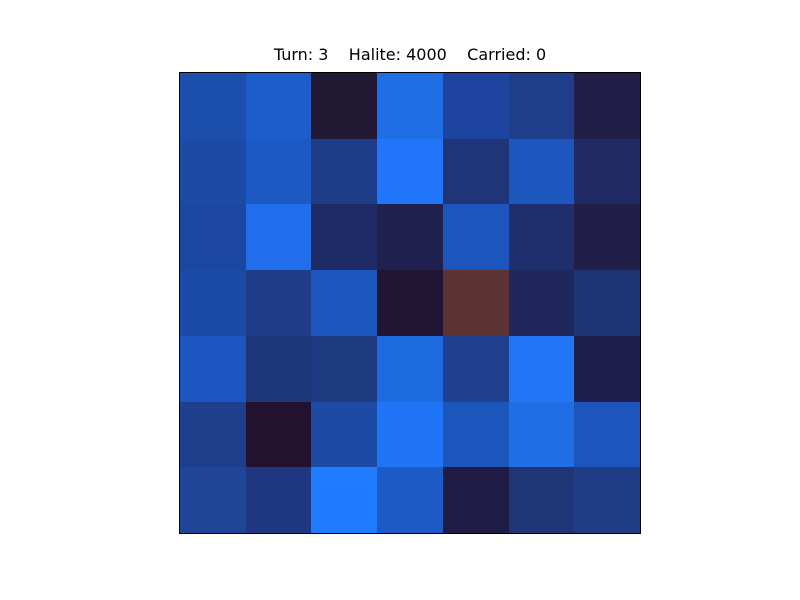  Describe the element at coordinates (375, 54) in the screenshot. I see `halite-label: Halite:` at that location.